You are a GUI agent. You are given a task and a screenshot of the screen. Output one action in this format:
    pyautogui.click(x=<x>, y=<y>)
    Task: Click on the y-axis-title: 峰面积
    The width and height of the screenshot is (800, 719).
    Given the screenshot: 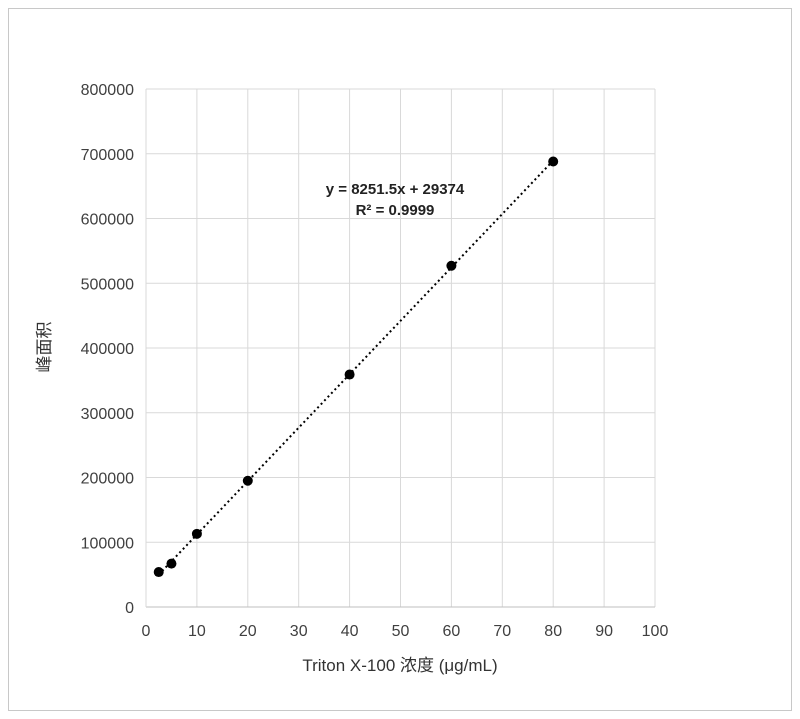 What is the action you would take?
    pyautogui.click(x=44, y=347)
    